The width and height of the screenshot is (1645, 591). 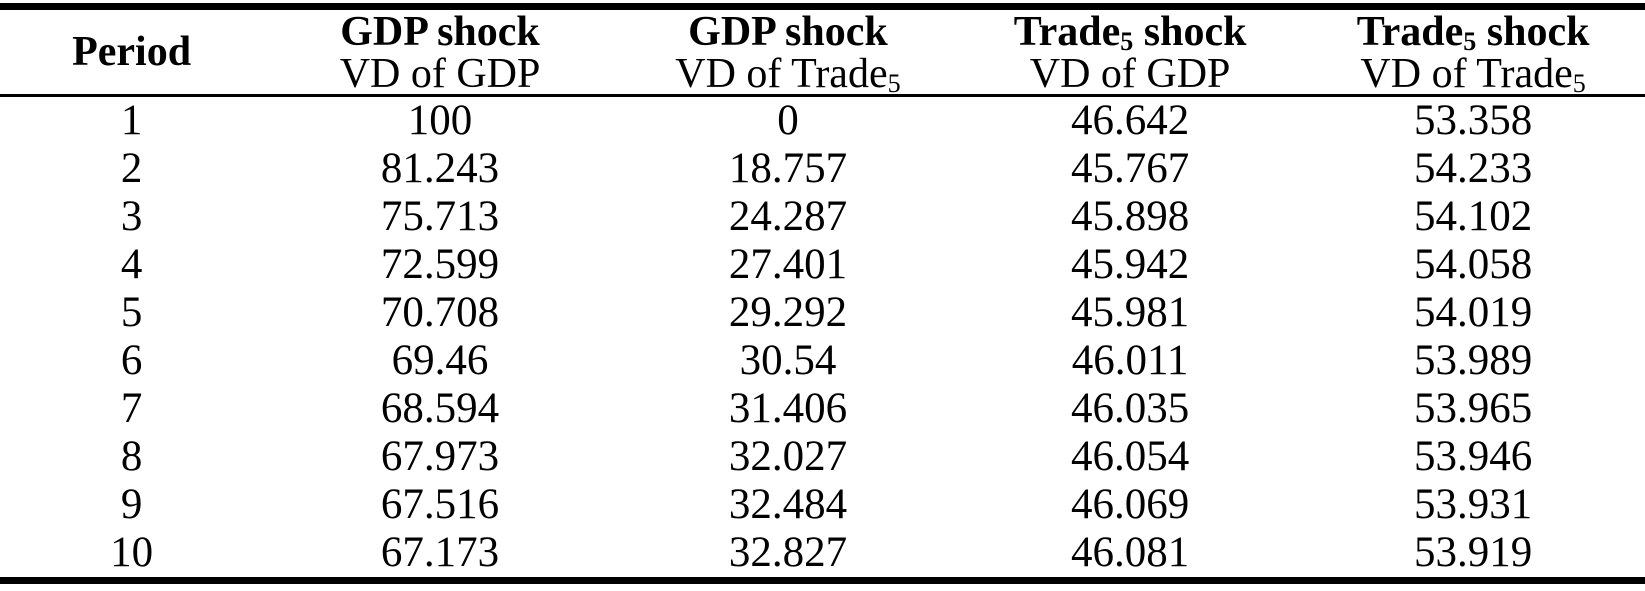 I want to click on cell-gdp-shock-vd-gdp: 69.46, so click(x=440, y=360).